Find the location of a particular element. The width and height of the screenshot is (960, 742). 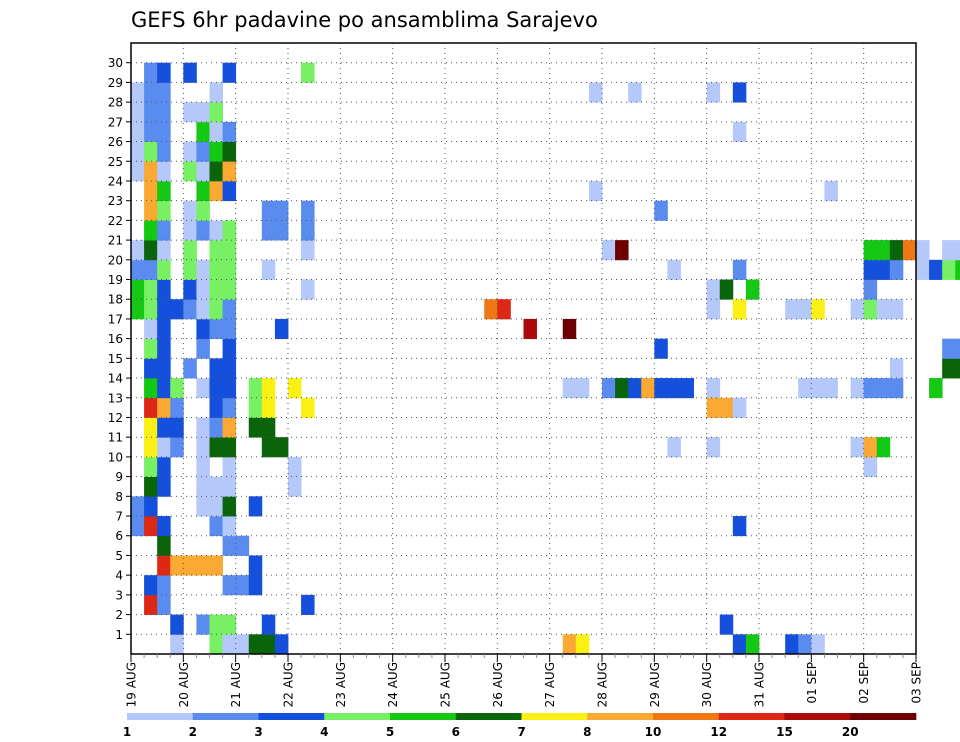

x-tick-label: 24 AUG is located at coordinates (393, 684).